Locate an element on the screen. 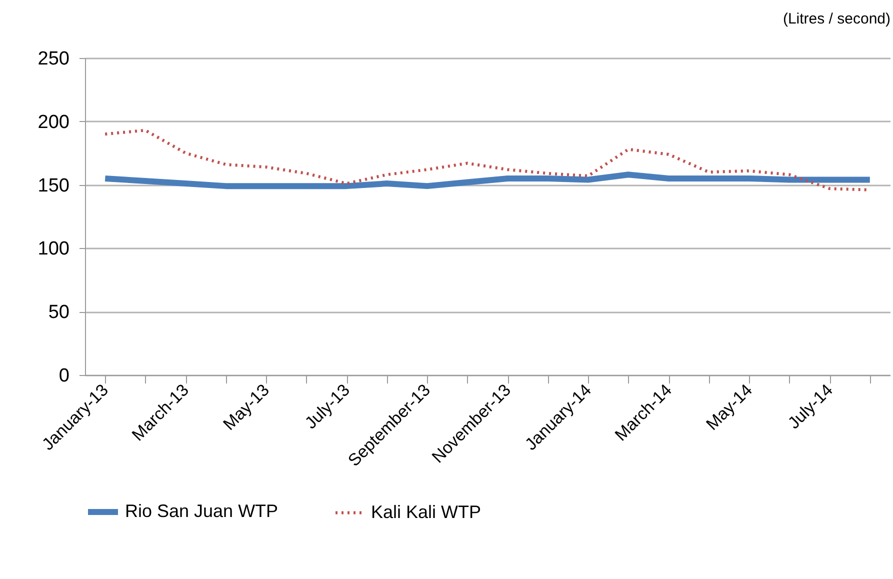 The image size is (893, 579). y-tick-label: 200 is located at coordinates (54, 122).